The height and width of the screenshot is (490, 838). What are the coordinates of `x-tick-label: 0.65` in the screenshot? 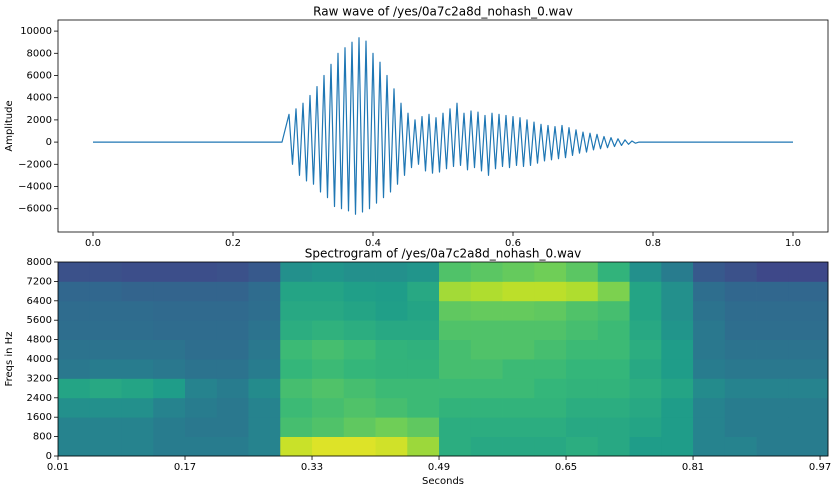 It's located at (566, 467).